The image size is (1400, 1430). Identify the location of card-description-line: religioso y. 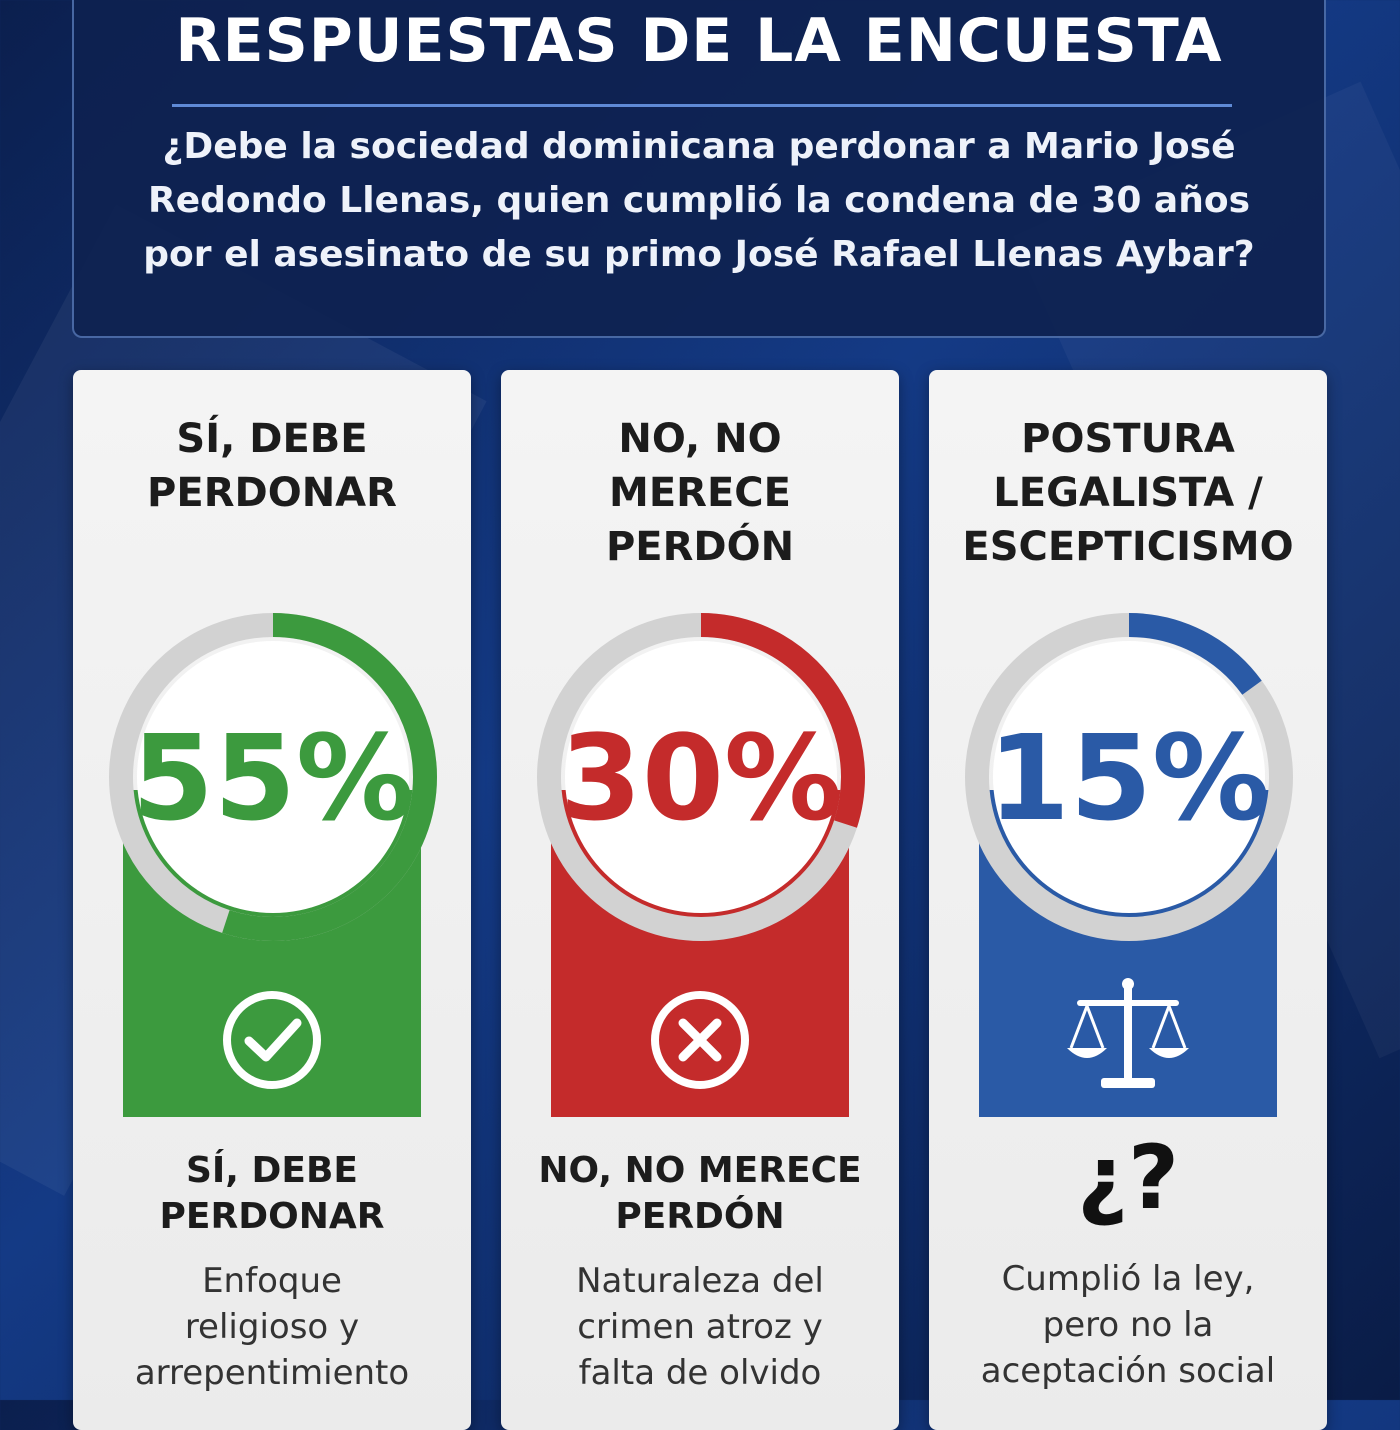
(272, 1327).